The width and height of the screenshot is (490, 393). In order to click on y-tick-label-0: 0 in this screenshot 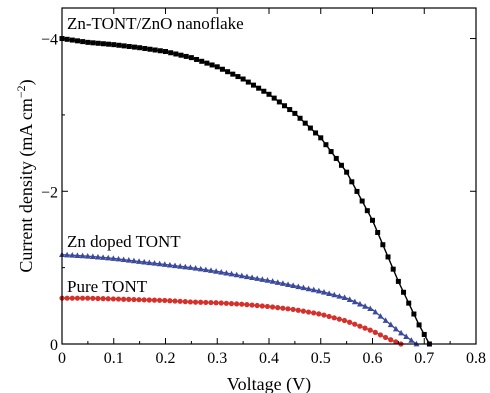, I will do `click(54, 345)`.